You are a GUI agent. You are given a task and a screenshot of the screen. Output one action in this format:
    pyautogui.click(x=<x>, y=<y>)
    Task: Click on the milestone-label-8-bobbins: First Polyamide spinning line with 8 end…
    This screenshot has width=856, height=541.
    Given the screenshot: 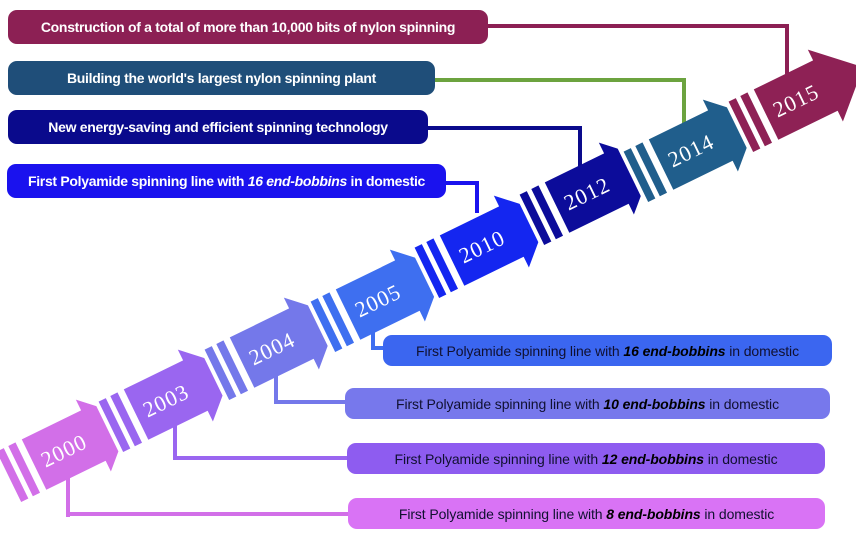 What is the action you would take?
    pyautogui.click(x=586, y=513)
    